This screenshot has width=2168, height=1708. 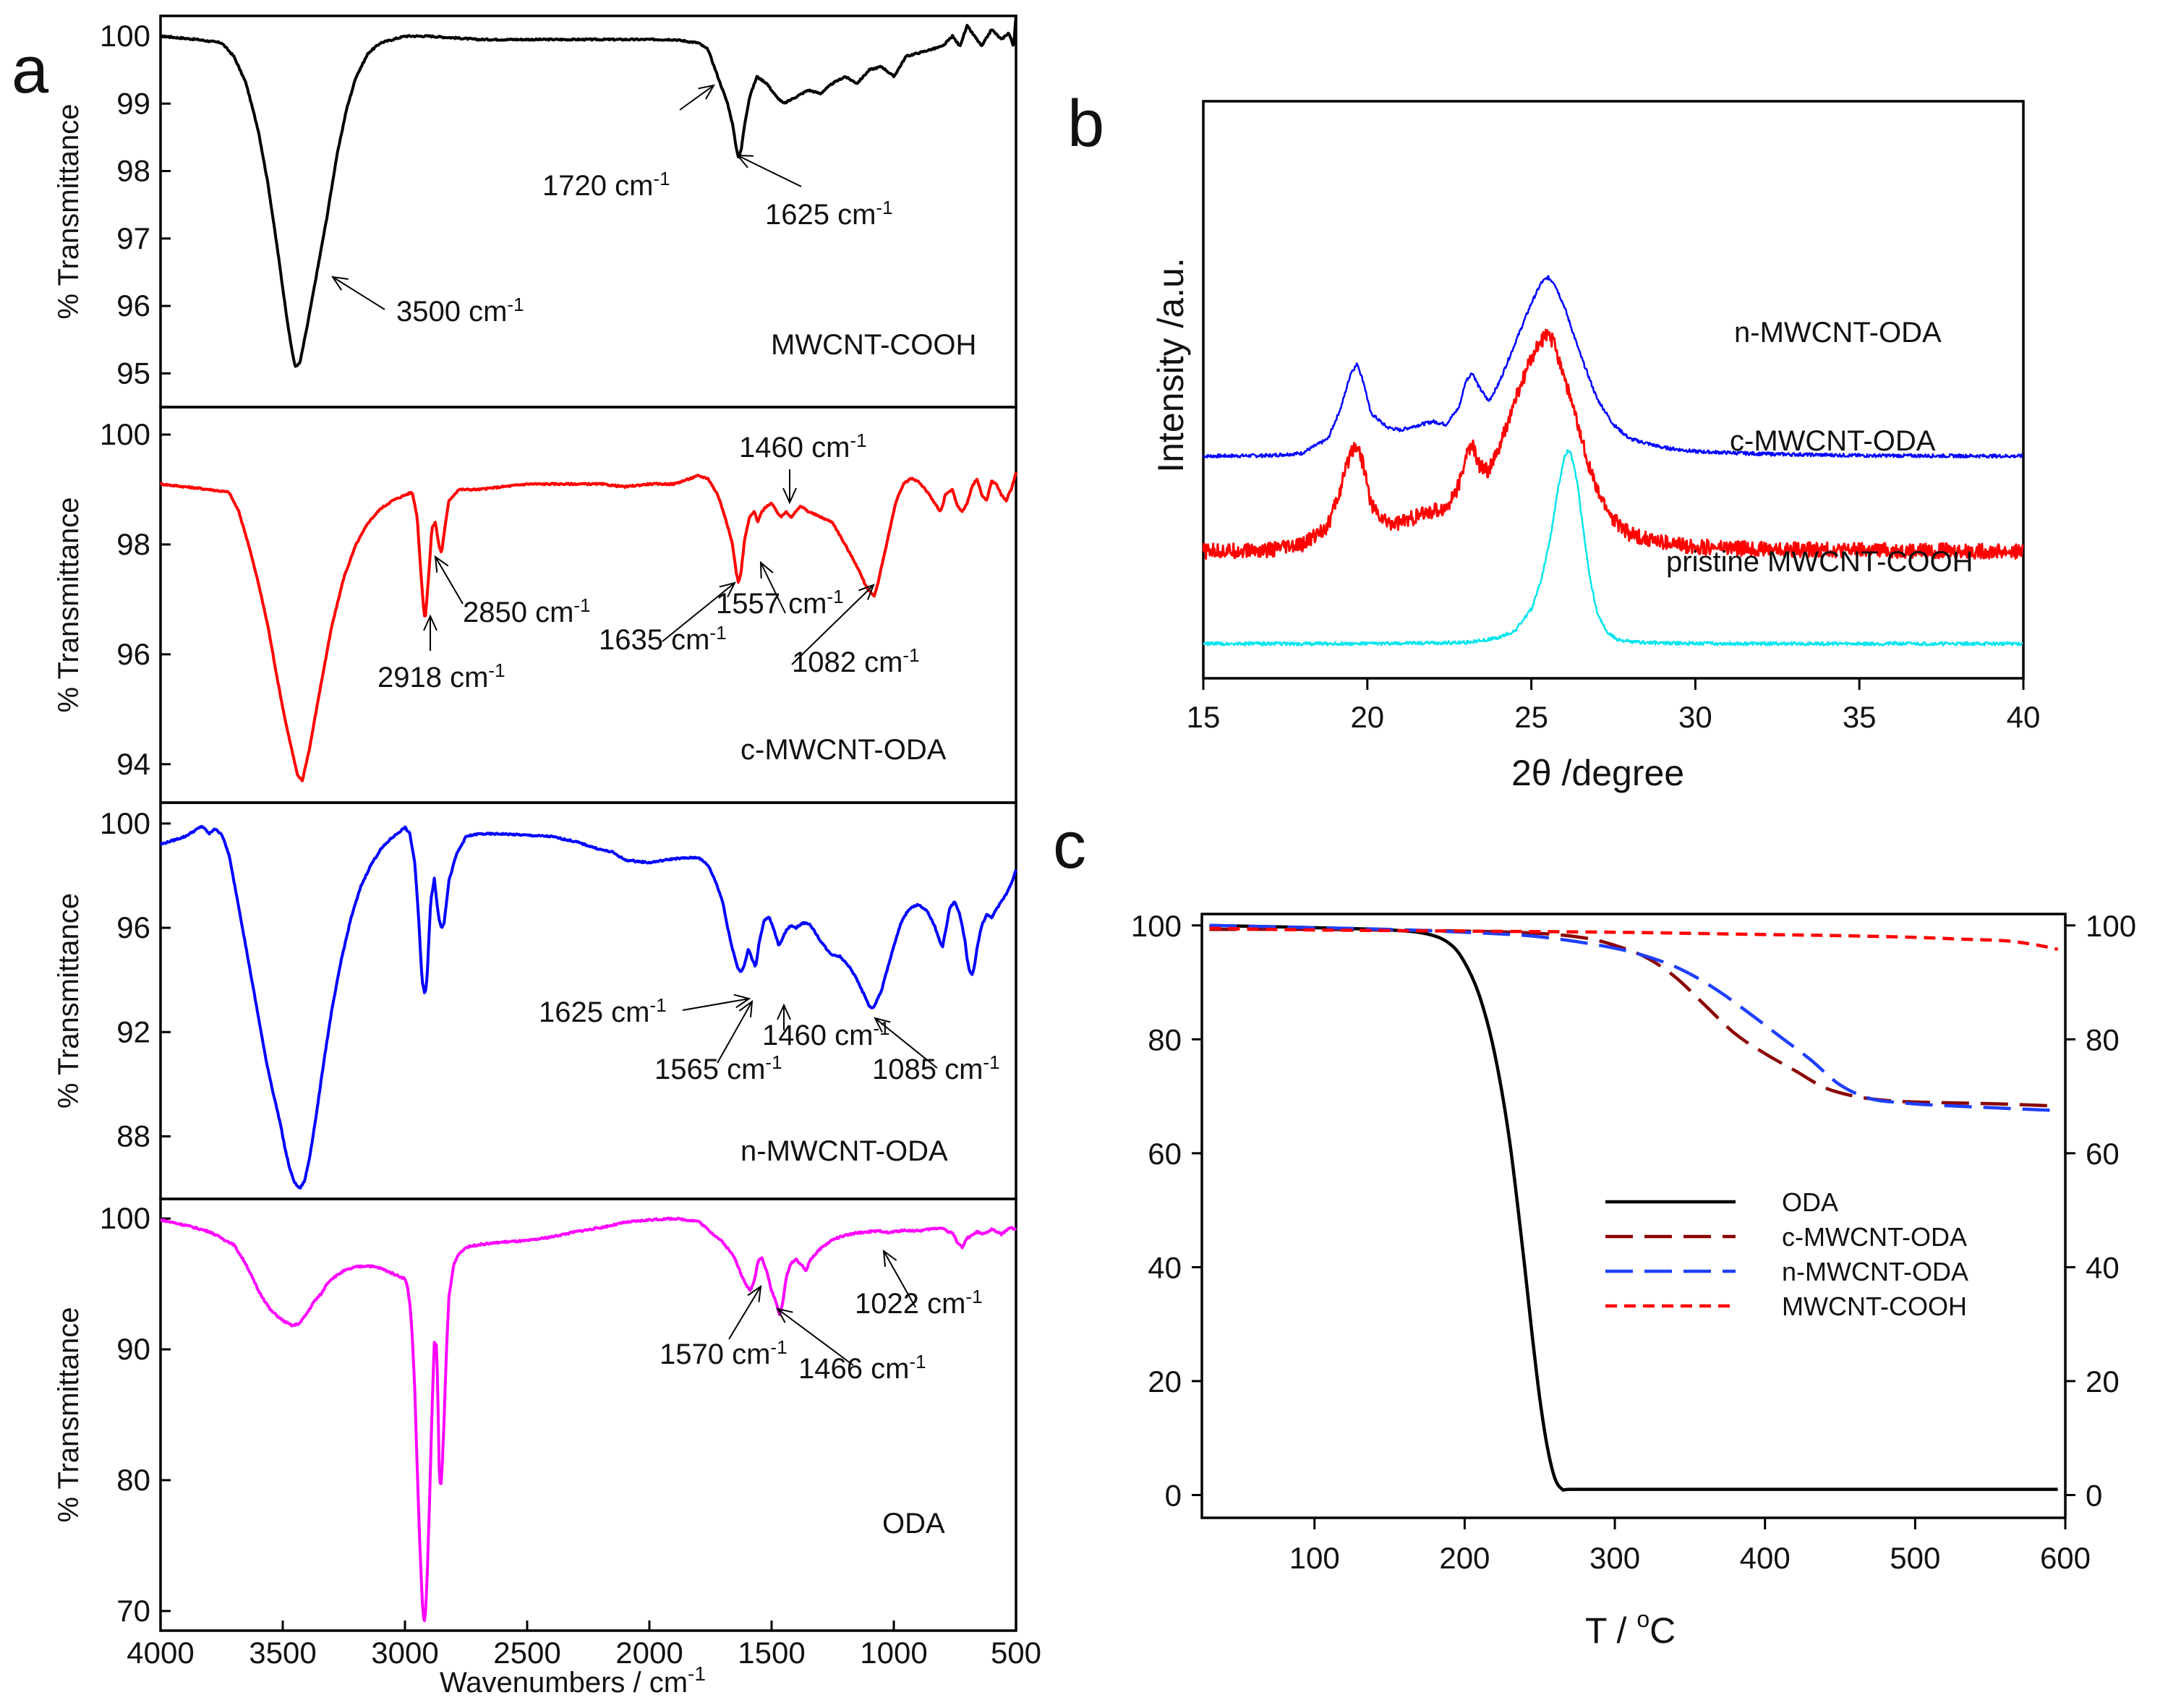 I want to click on ftir-subplot-n-mwcnt-oda: 88 92 96 100 % Transmittance n-MWCNT-ODA, so click(x=535, y=1001).